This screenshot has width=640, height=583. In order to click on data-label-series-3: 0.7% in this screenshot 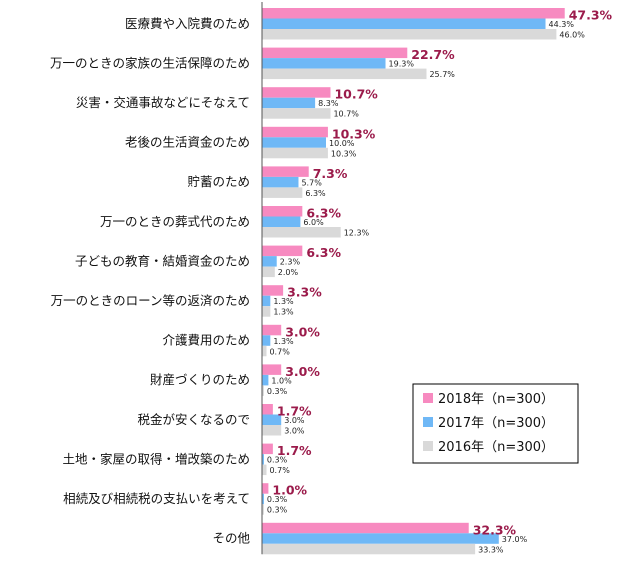, I will do `click(279, 470)`.